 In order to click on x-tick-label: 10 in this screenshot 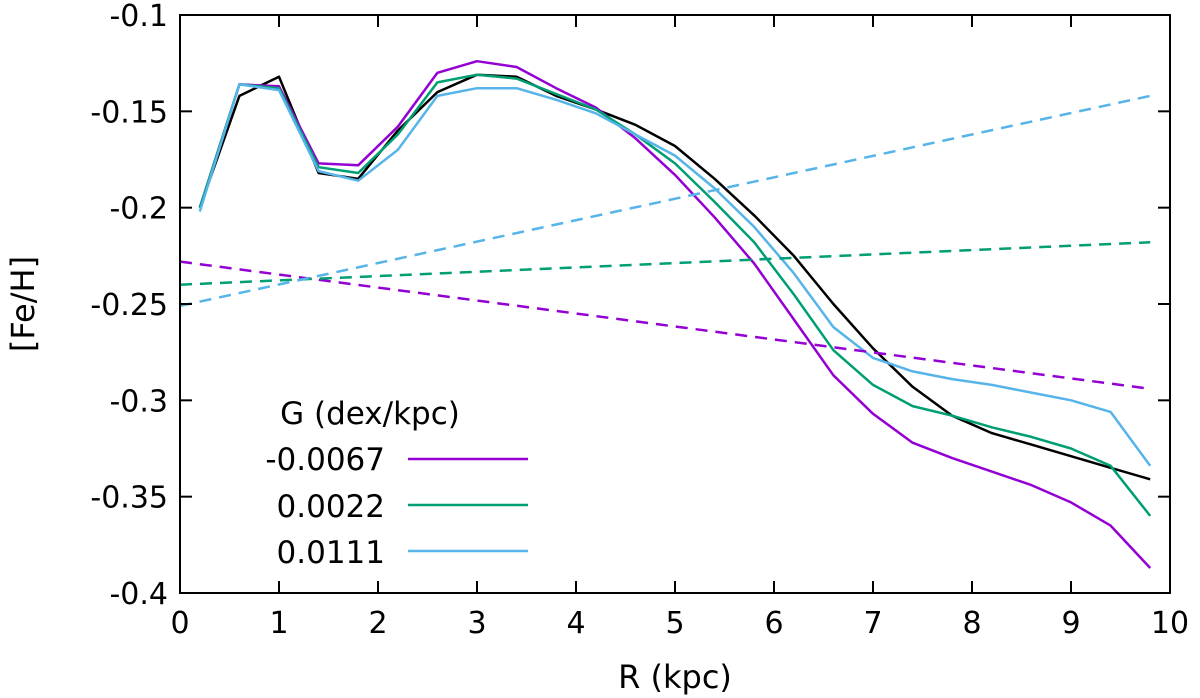, I will do `click(1170, 623)`.